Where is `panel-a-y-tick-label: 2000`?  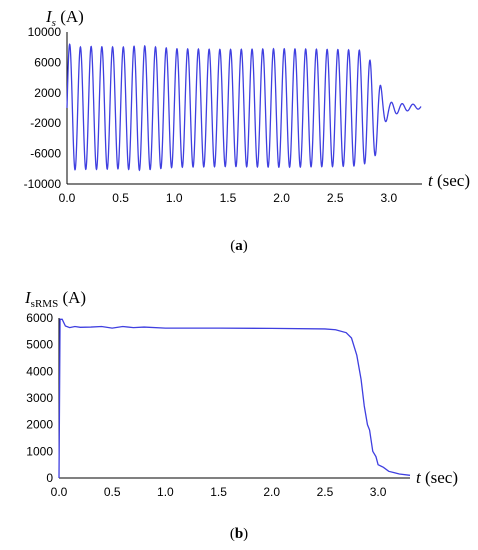 panel-a-y-tick-label: 2000 is located at coordinates (47, 93).